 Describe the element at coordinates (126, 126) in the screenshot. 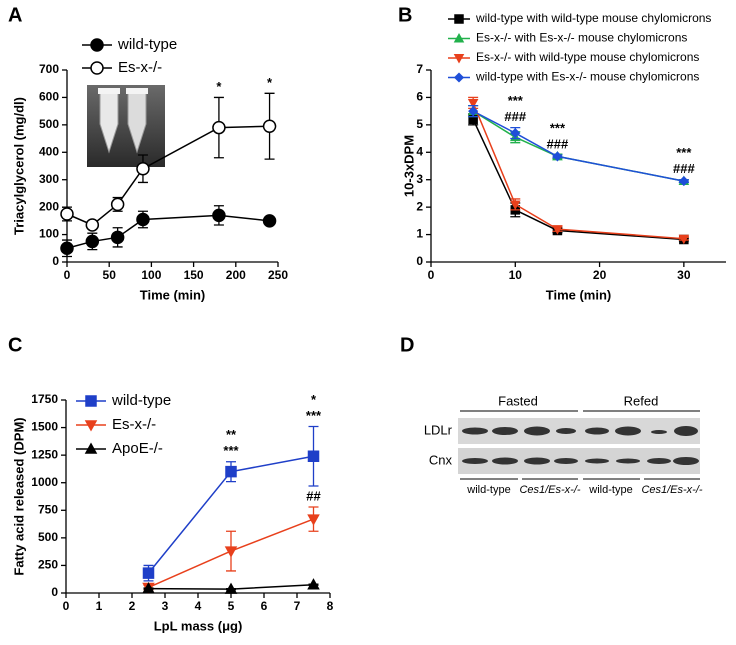

I see `inset-photo` at that location.